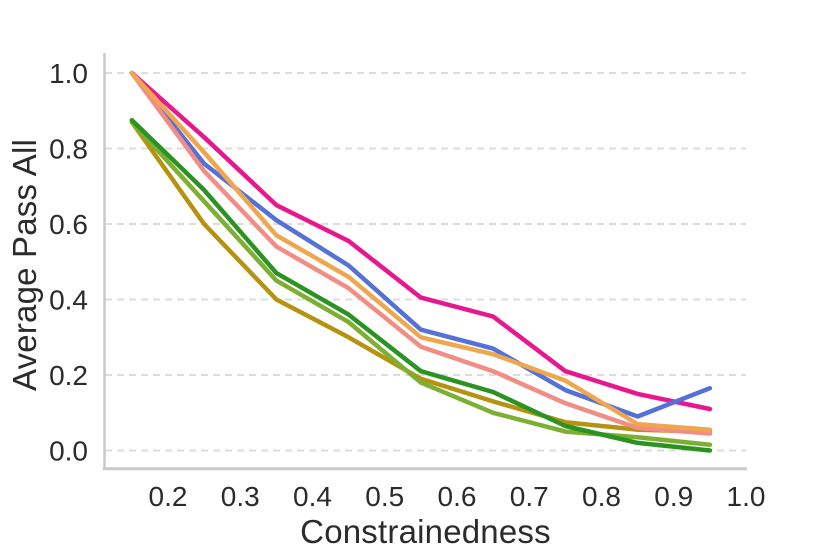  What do you see at coordinates (68, 224) in the screenshot?
I see `y-tick-label-0.6: 0.6` at bounding box center [68, 224].